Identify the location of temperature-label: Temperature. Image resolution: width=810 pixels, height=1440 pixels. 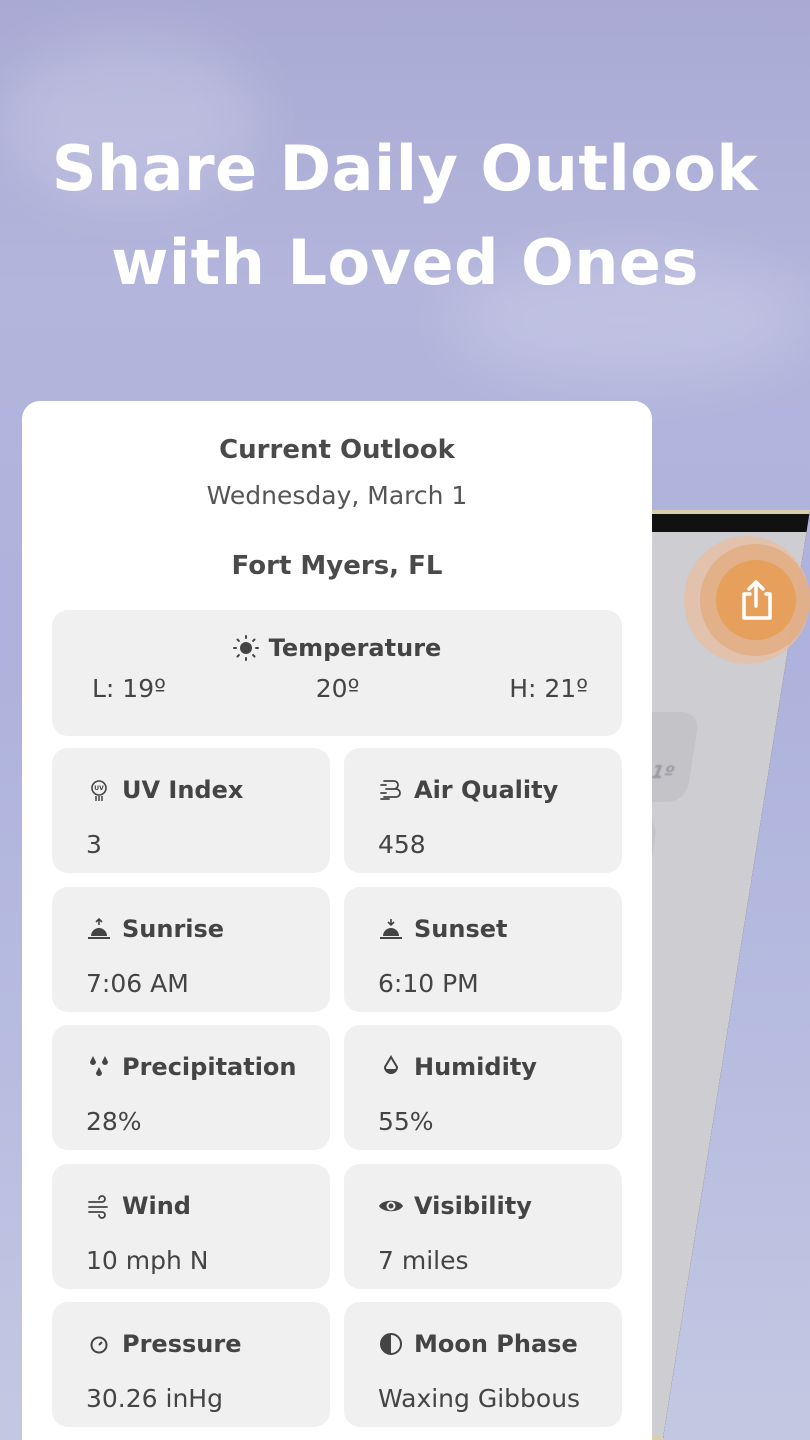
(355, 648).